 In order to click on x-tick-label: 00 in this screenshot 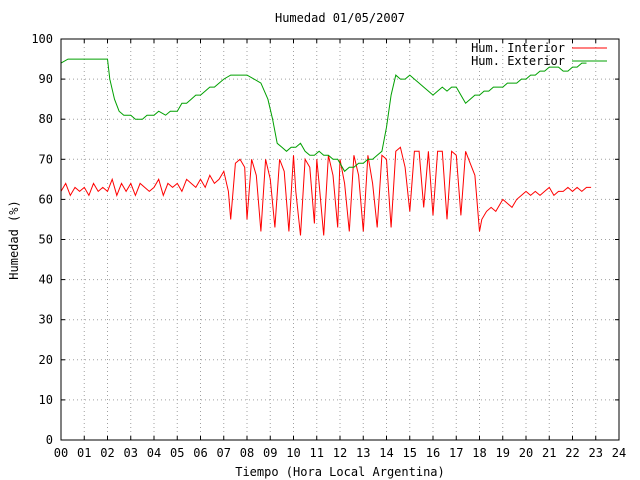, I will do `click(61, 453)`.